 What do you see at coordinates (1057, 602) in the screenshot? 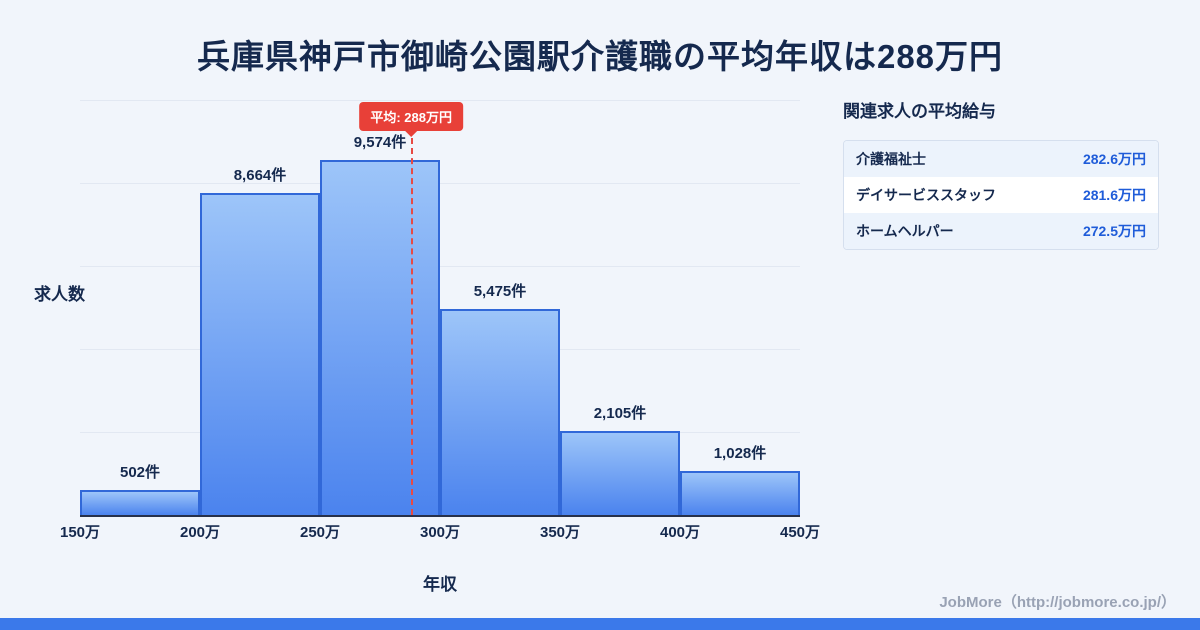
I see `footer-credit: JobMore（http://jobmore.co.jp/）` at bounding box center [1057, 602].